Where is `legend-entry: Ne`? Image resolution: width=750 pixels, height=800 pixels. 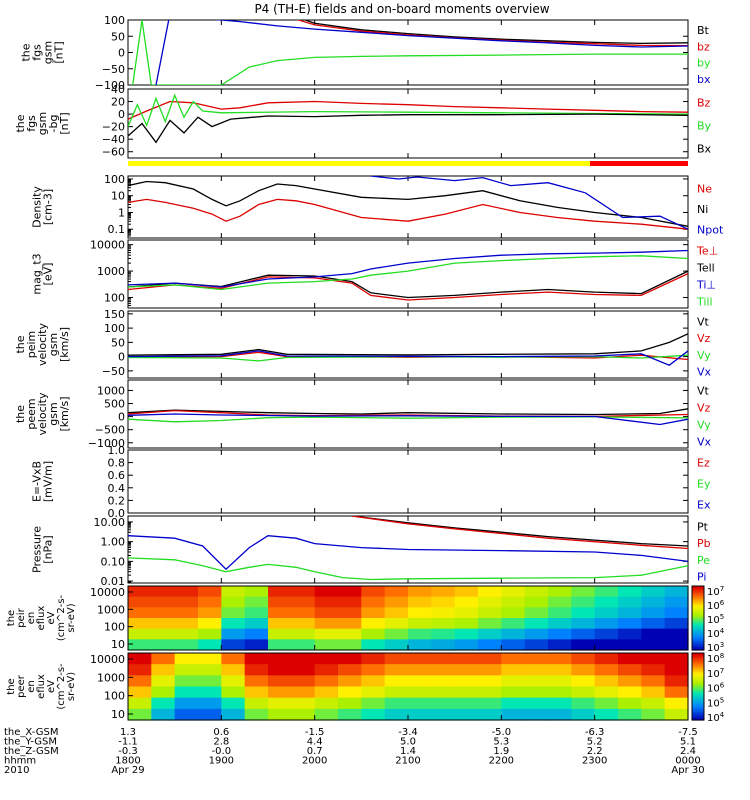
legend-entry: Ne is located at coordinates (704, 188).